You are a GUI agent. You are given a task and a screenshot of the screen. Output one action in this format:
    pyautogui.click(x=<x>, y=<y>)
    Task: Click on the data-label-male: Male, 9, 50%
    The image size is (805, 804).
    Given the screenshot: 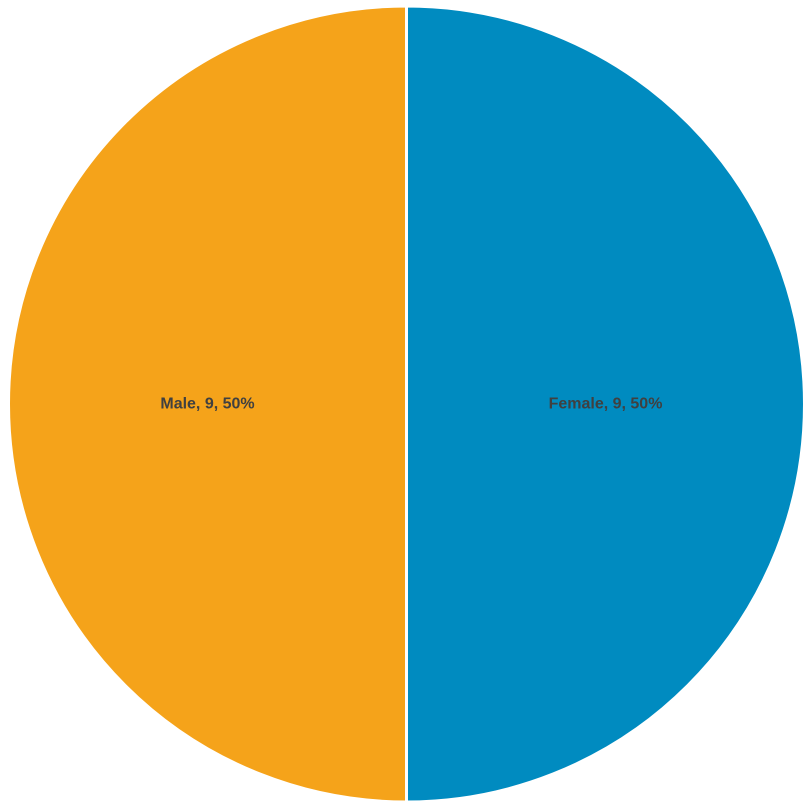 What is the action you would take?
    pyautogui.click(x=207, y=404)
    